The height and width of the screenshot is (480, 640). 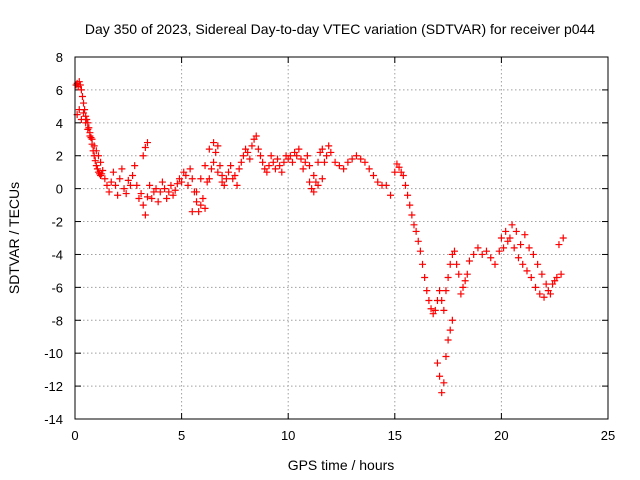 What do you see at coordinates (53, 238) in the screenshot?
I see `y-tick-labels: -14 -12 -10 -8 -6 -4 -2 0 2 4 6 8` at bounding box center [53, 238].